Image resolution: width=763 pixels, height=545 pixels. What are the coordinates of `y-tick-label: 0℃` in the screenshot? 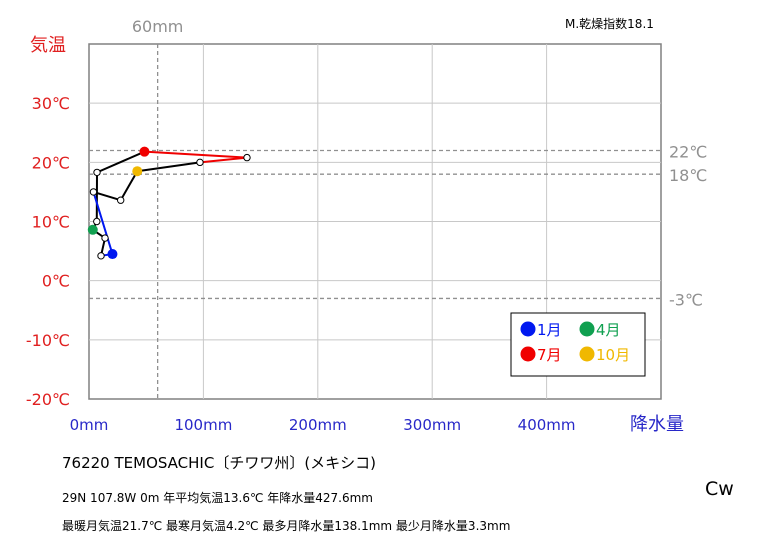 It's located at (56, 281).